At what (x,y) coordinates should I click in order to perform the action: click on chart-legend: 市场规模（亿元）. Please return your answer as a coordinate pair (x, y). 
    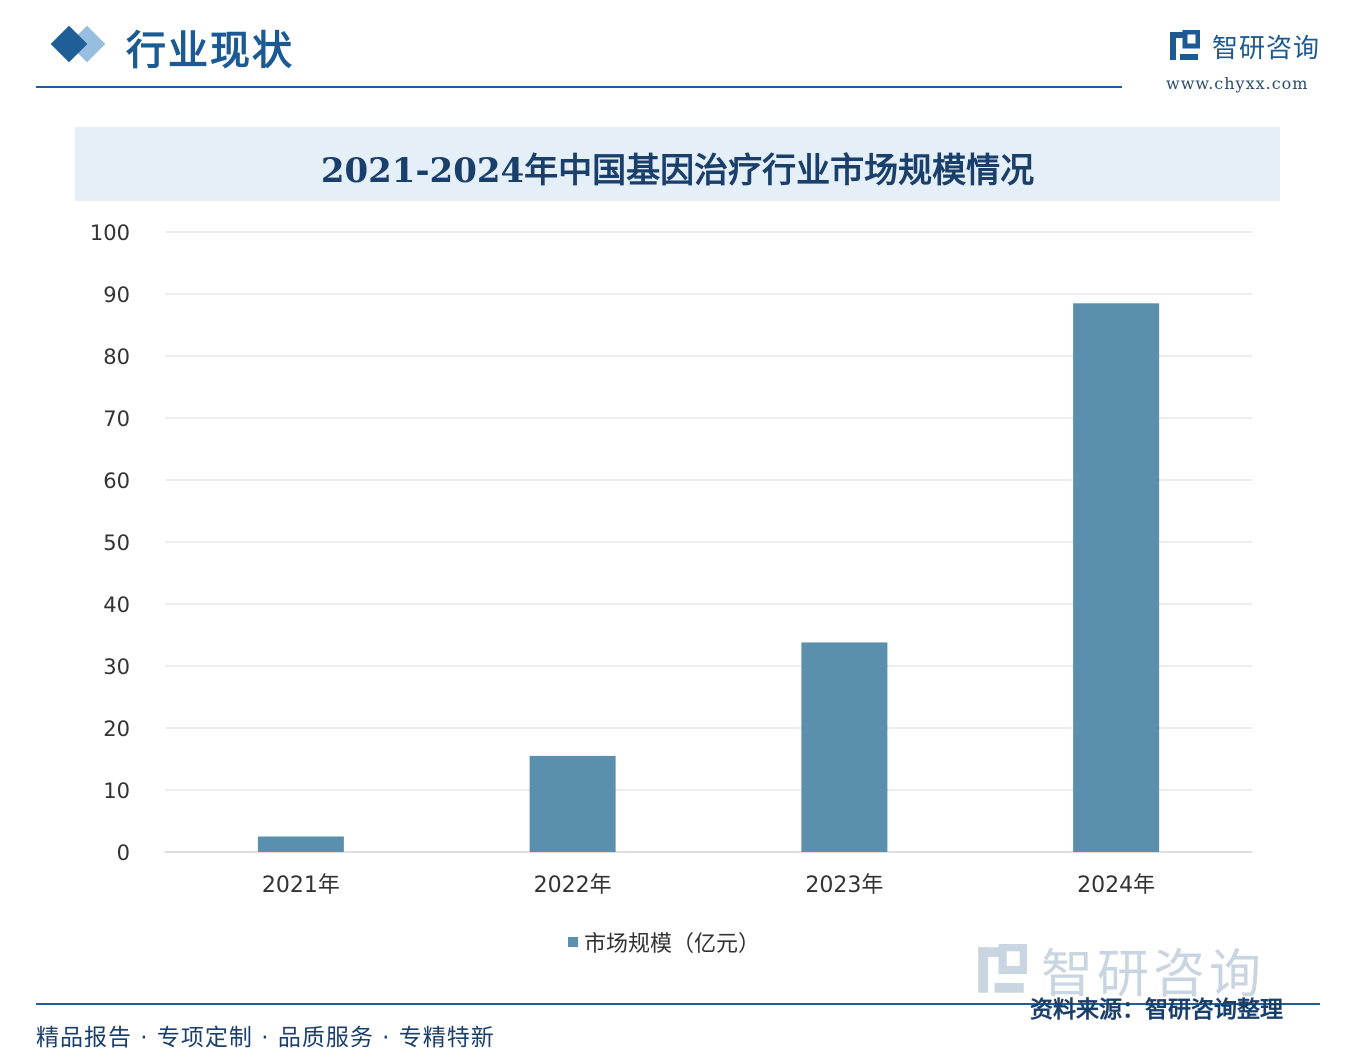
    Looking at the image, I should click on (664, 942).